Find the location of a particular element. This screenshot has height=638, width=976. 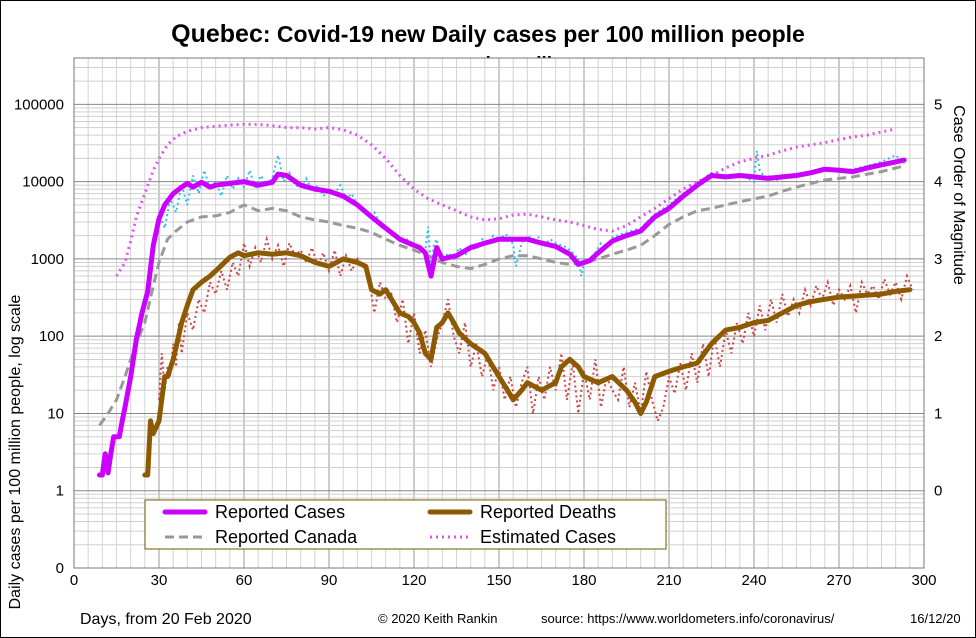

y-left-tick-label: 10000 is located at coordinates (43, 182).